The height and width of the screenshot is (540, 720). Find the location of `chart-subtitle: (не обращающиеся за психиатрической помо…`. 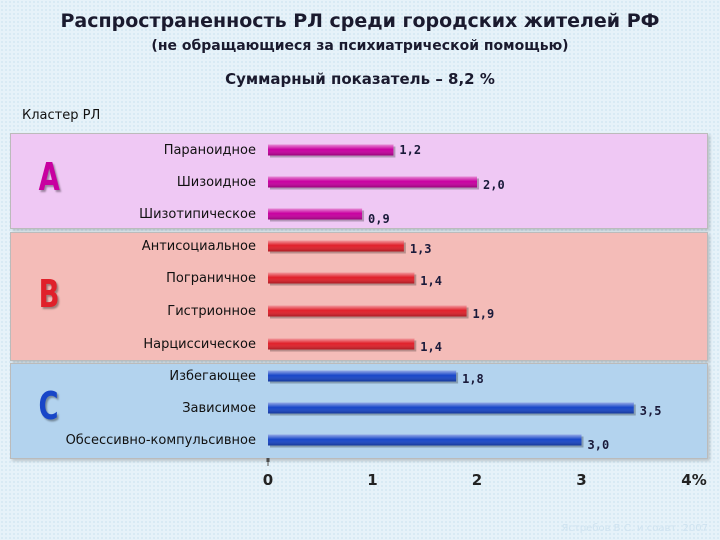

chart-subtitle: (не обращающиеся за психиатрической помо… is located at coordinates (360, 46).